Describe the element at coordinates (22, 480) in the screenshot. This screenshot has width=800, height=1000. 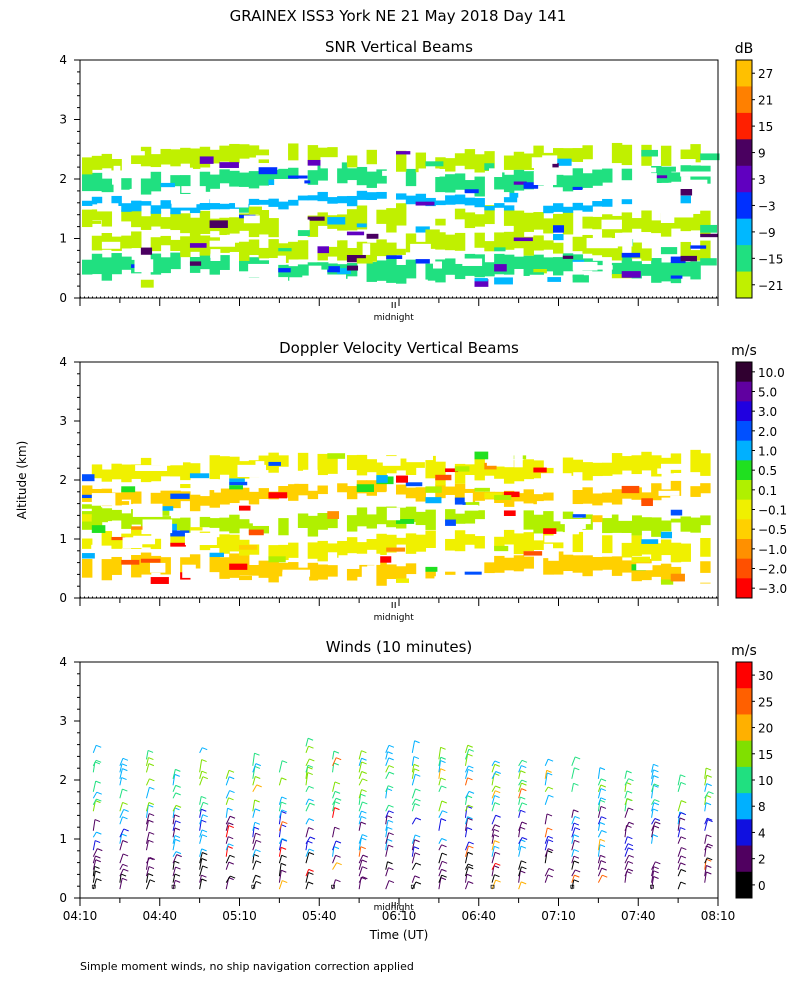
I see `y-axis-label: Altitude (km)` at that location.